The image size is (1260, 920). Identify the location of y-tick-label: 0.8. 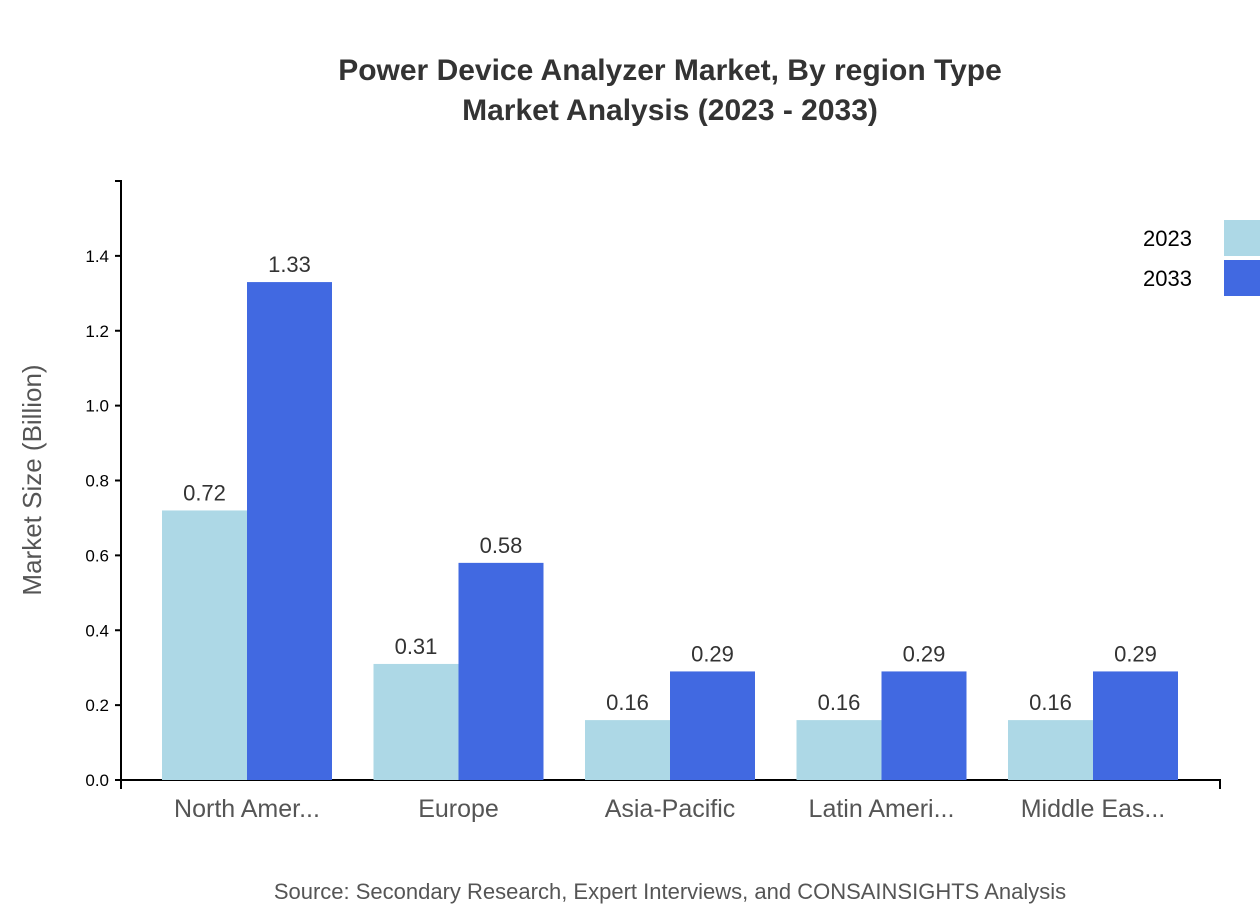
(97, 481).